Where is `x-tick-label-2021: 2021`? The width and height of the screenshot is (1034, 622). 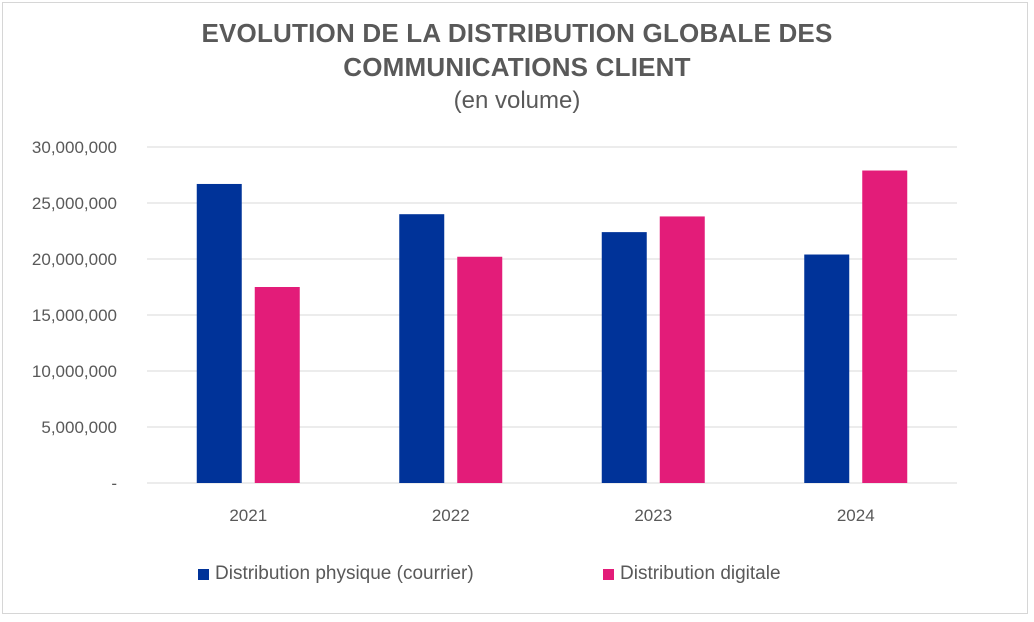 x-tick-label-2021: 2021 is located at coordinates (248, 515).